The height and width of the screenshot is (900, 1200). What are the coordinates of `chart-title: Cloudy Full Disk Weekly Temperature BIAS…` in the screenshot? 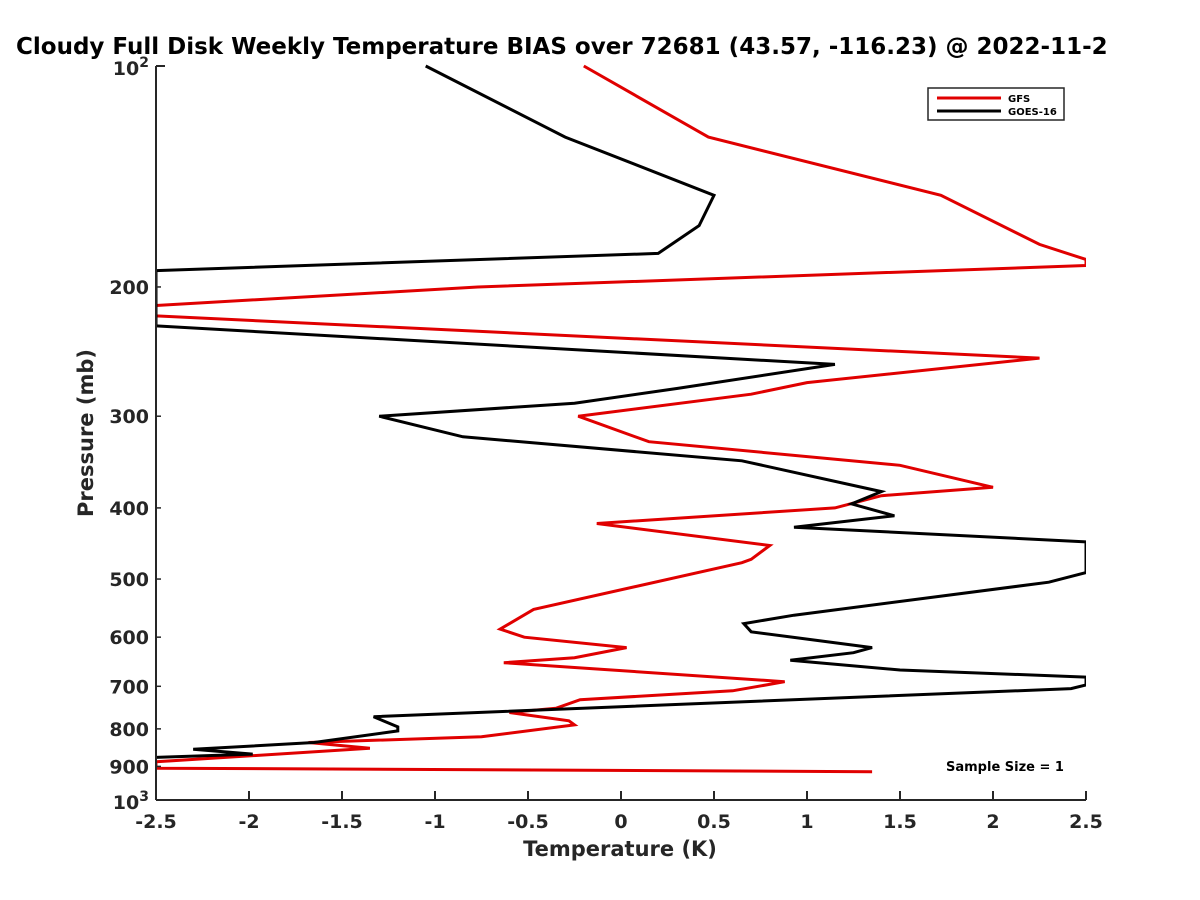 It's located at (562, 47).